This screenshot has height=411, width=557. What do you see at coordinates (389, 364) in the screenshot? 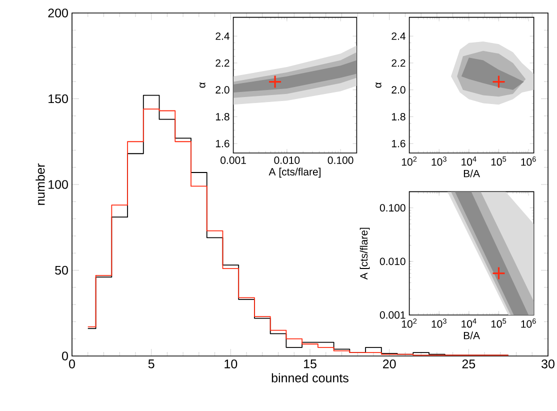
I see `x-tick-label: 20` at bounding box center [389, 364].